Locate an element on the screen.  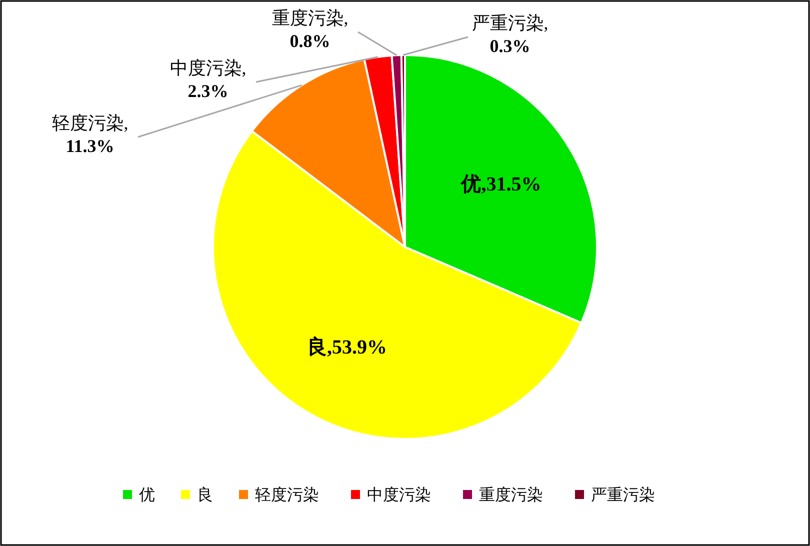
legend-label: 中度污染 is located at coordinates (399, 494).